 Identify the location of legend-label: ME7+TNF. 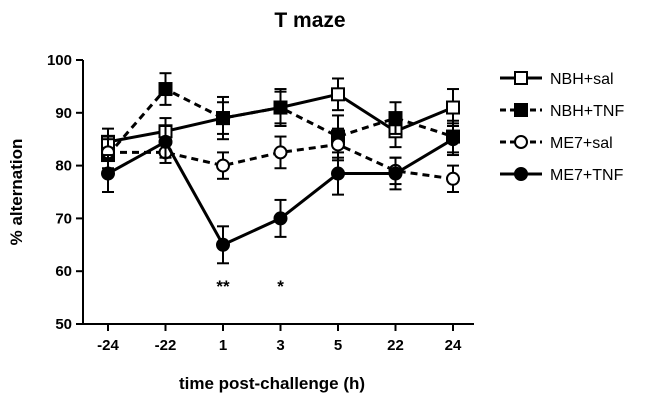
(587, 175).